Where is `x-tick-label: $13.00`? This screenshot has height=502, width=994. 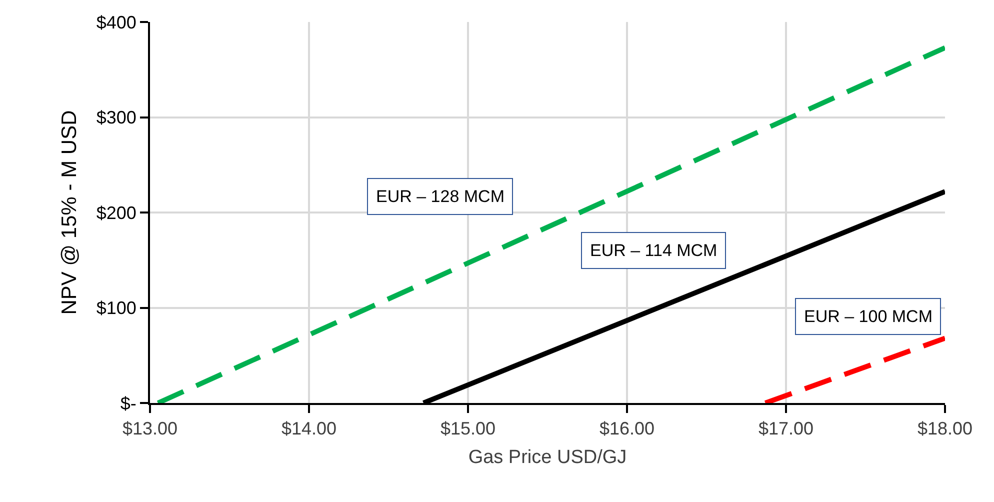
x-tick-label: $13.00 is located at coordinates (150, 428).